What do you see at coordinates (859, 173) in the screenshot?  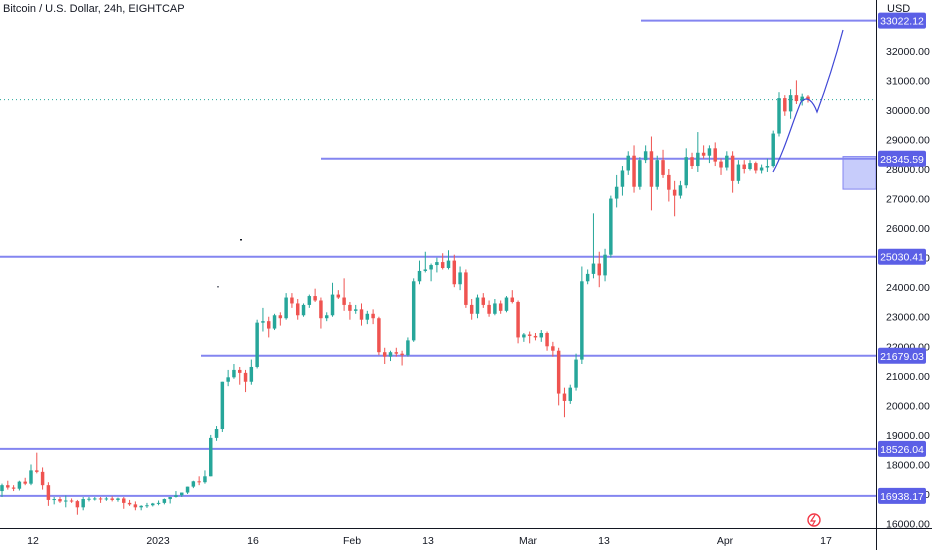 I see `price-zone-box` at bounding box center [859, 173].